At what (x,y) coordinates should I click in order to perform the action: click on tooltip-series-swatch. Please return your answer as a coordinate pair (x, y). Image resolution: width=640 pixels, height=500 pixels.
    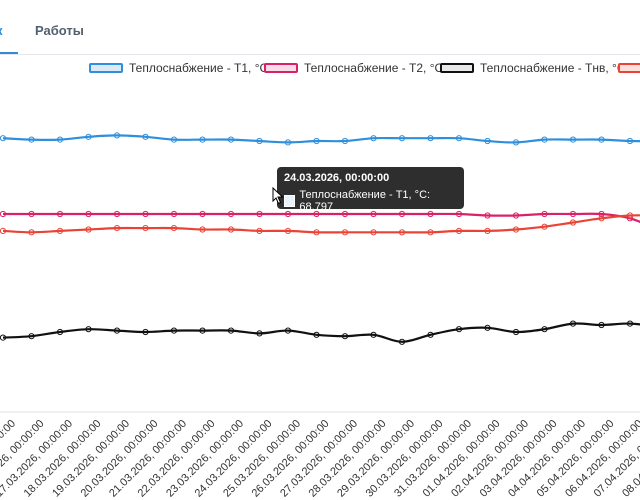
    Looking at the image, I should click on (290, 201).